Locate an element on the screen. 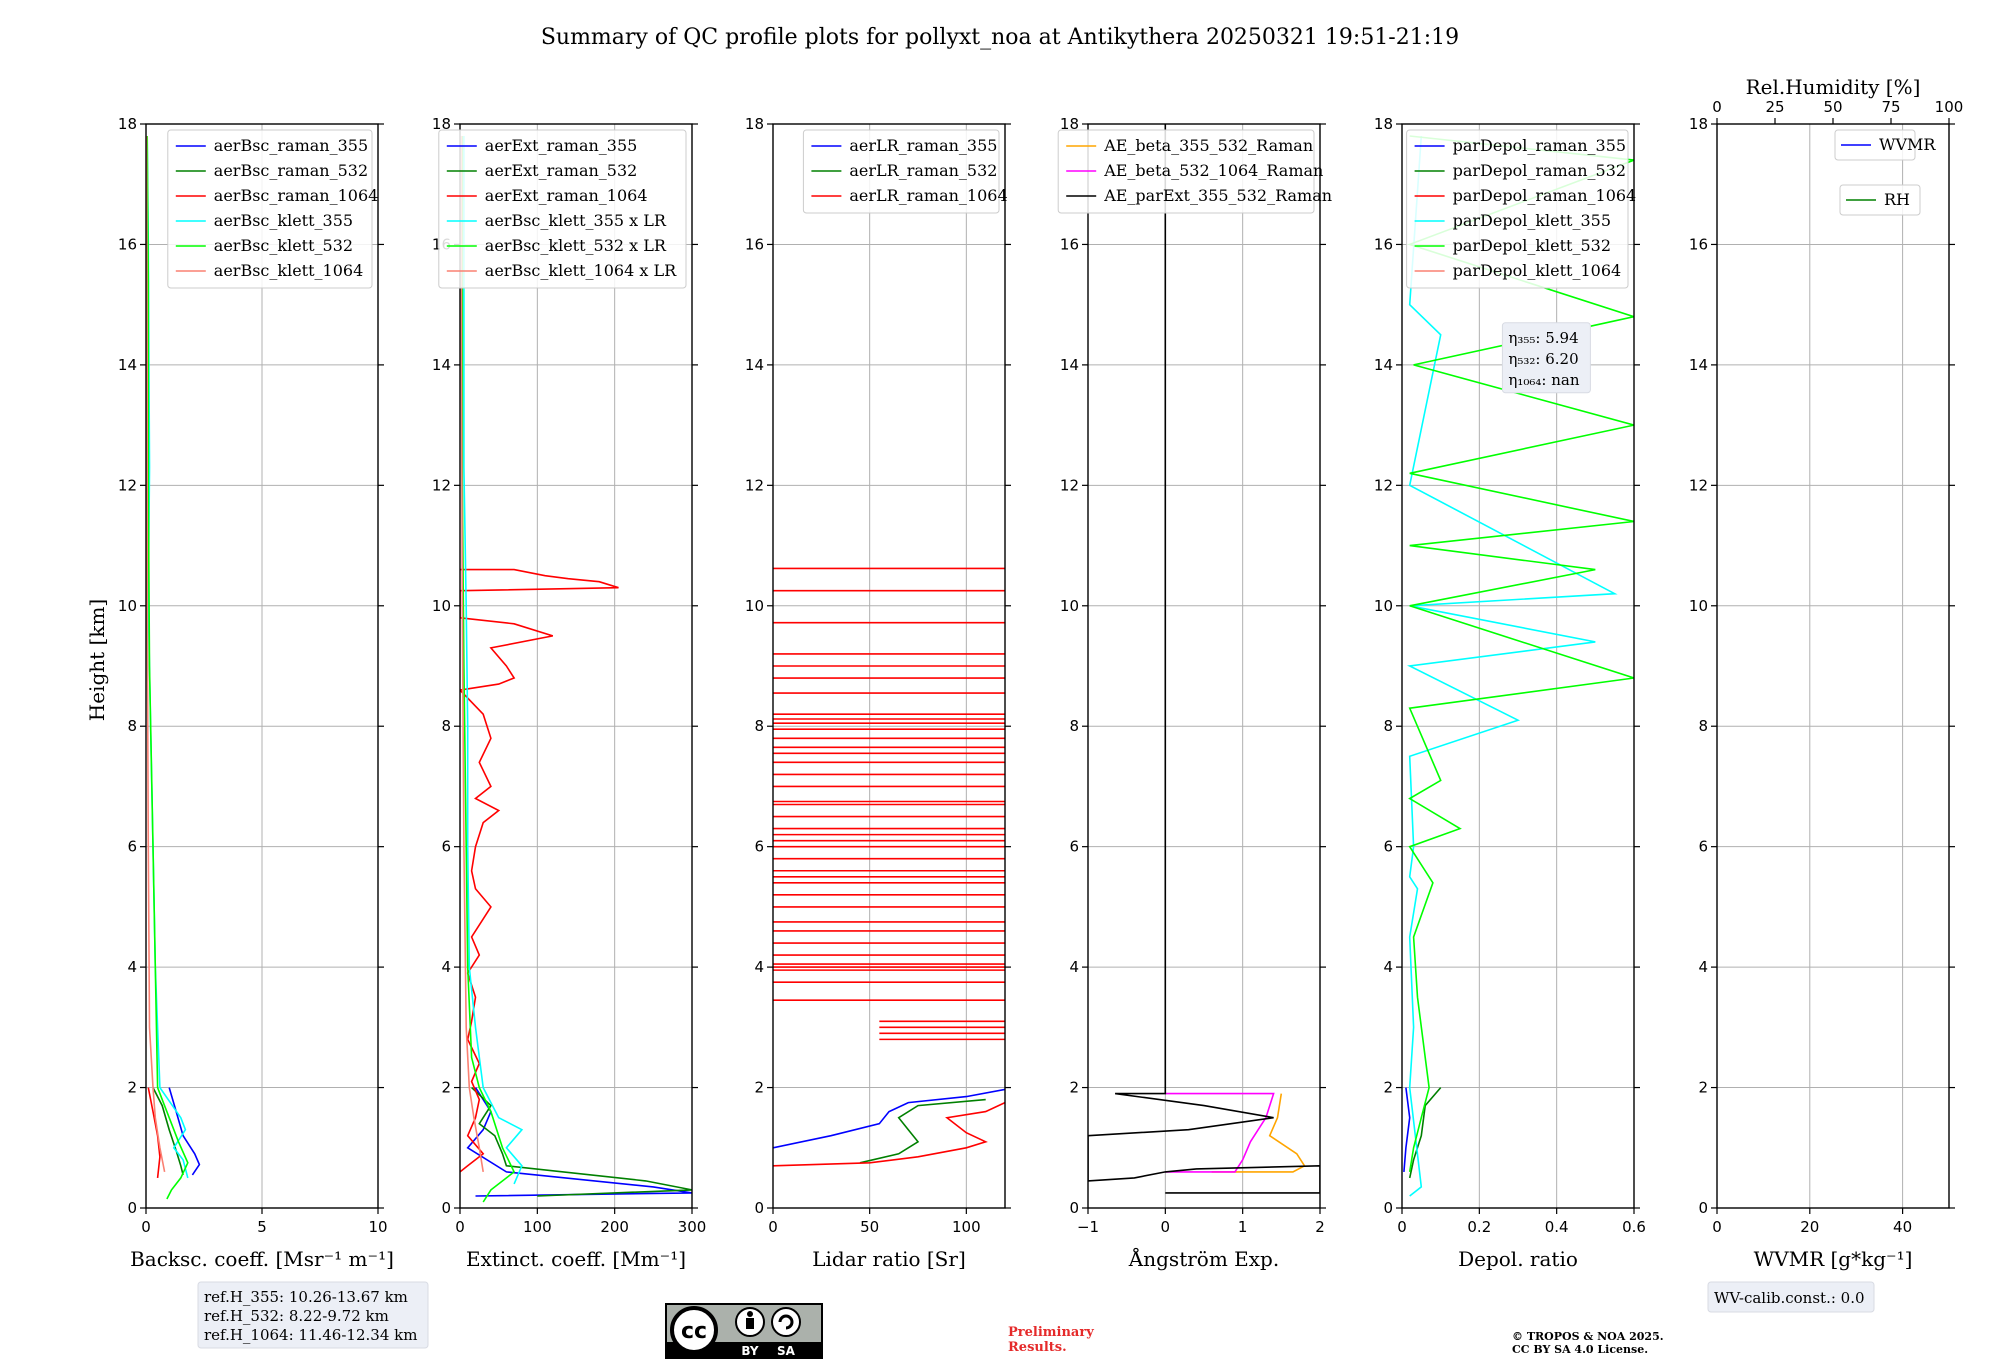 This screenshot has height=1360, width=2000. series-line-aerBsc_klett_1064 x LR is located at coordinates (472, 654).